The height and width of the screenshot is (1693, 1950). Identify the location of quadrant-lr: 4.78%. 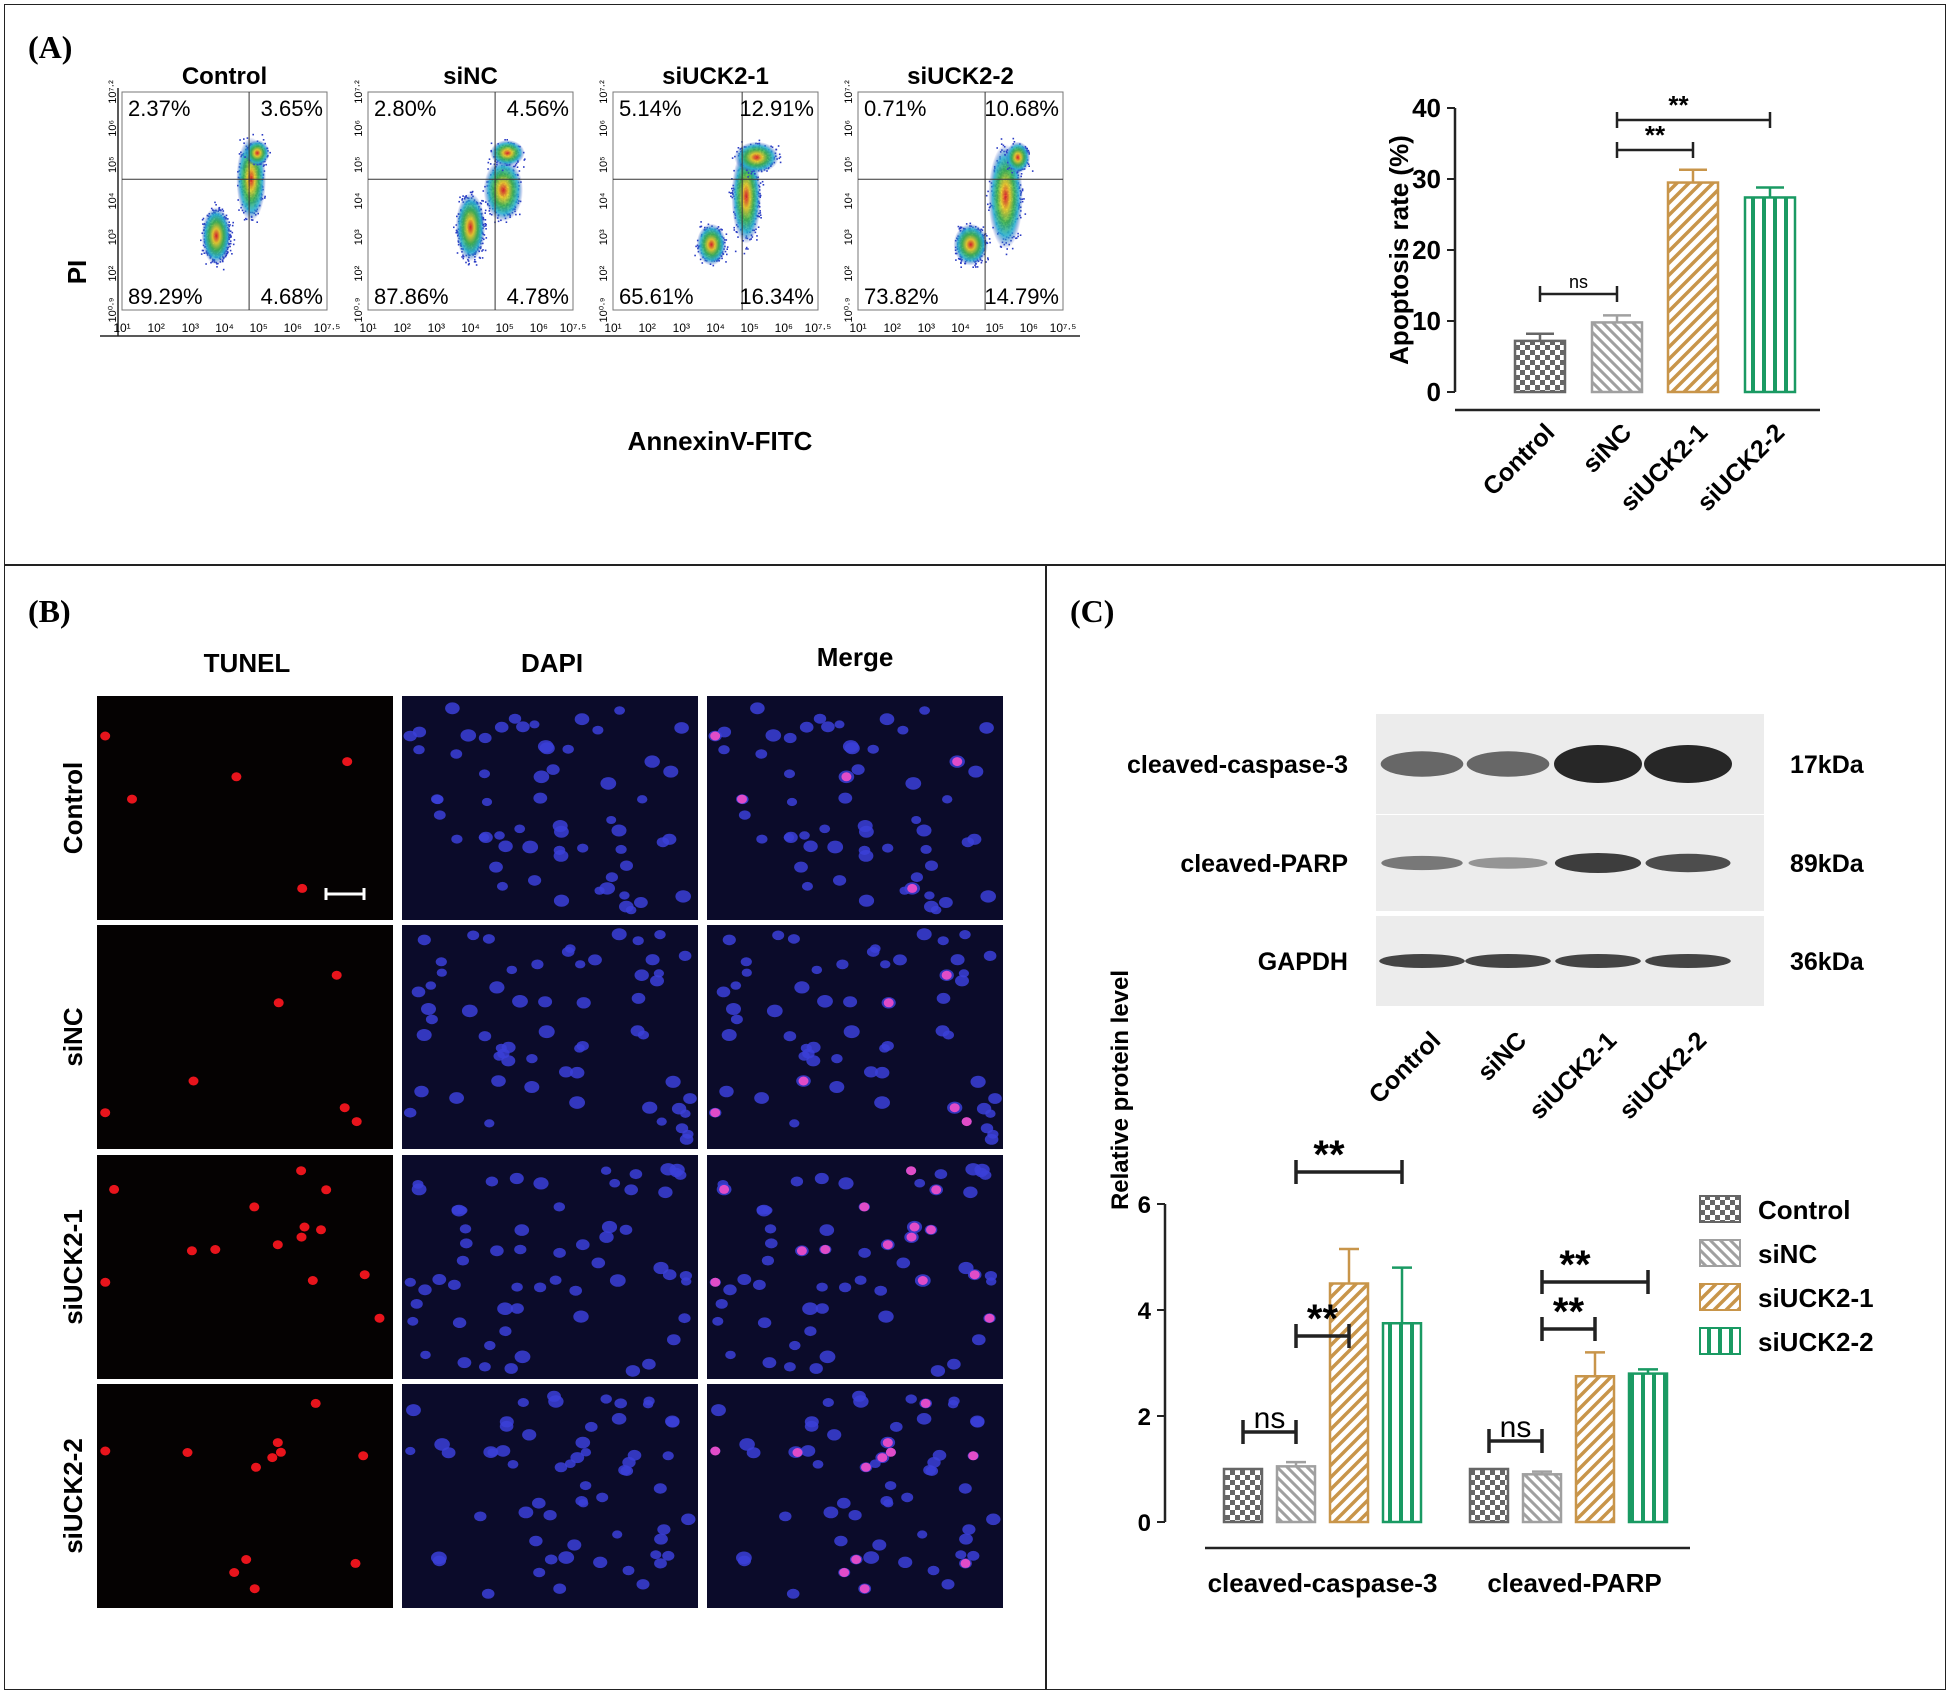
(538, 296).